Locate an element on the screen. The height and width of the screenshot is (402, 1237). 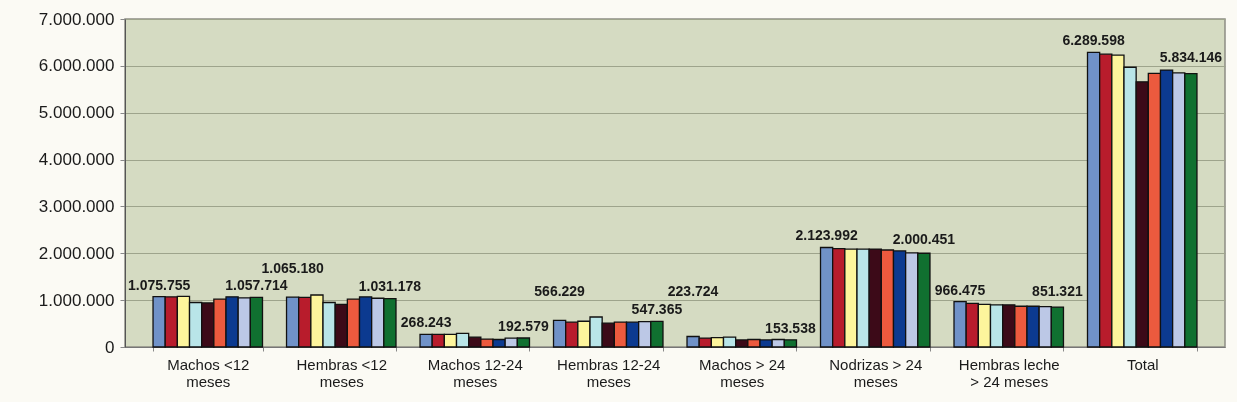
y-tick-label: 2.000.000 is located at coordinates (76, 253).